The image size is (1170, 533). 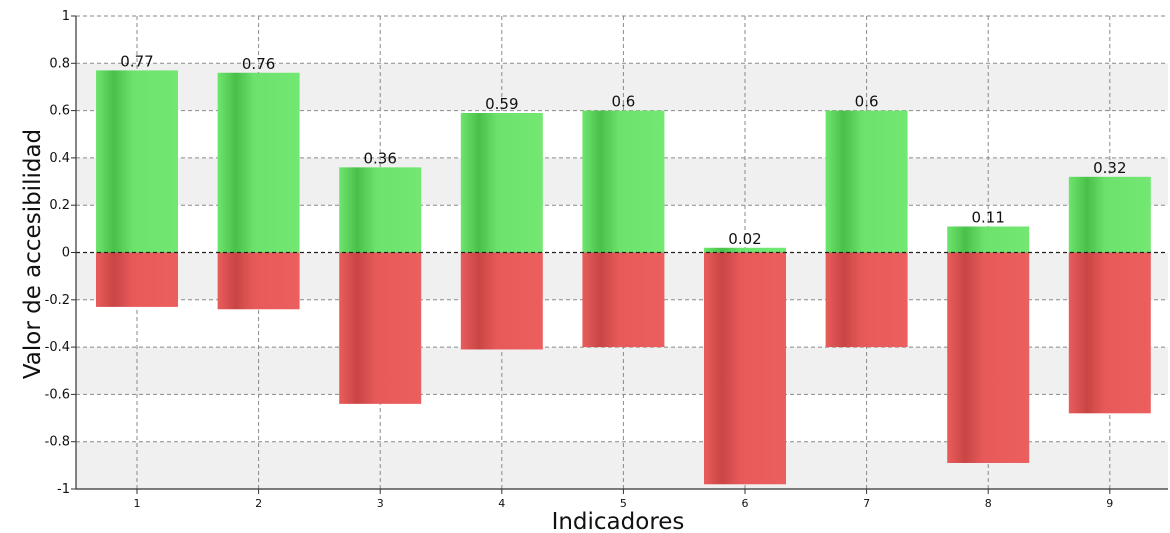 I want to click on x-tick-label: 8, so click(x=988, y=503).